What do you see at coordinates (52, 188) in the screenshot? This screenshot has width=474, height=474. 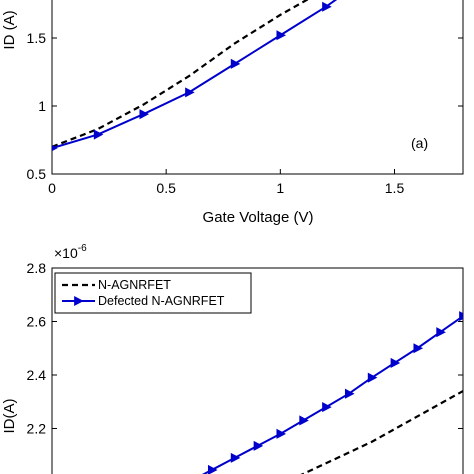 I see `x-tick-label: 0` at bounding box center [52, 188].